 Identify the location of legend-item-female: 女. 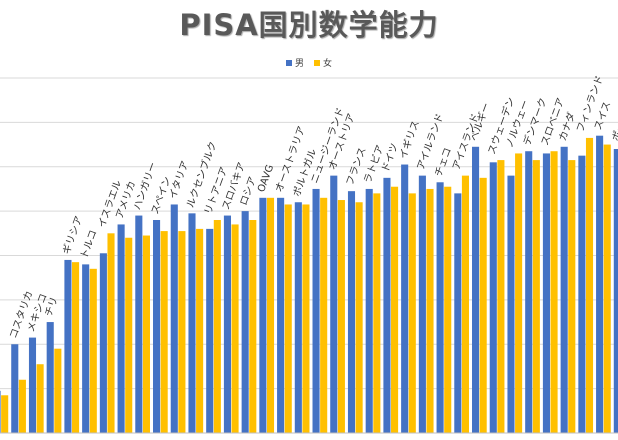
(323, 62).